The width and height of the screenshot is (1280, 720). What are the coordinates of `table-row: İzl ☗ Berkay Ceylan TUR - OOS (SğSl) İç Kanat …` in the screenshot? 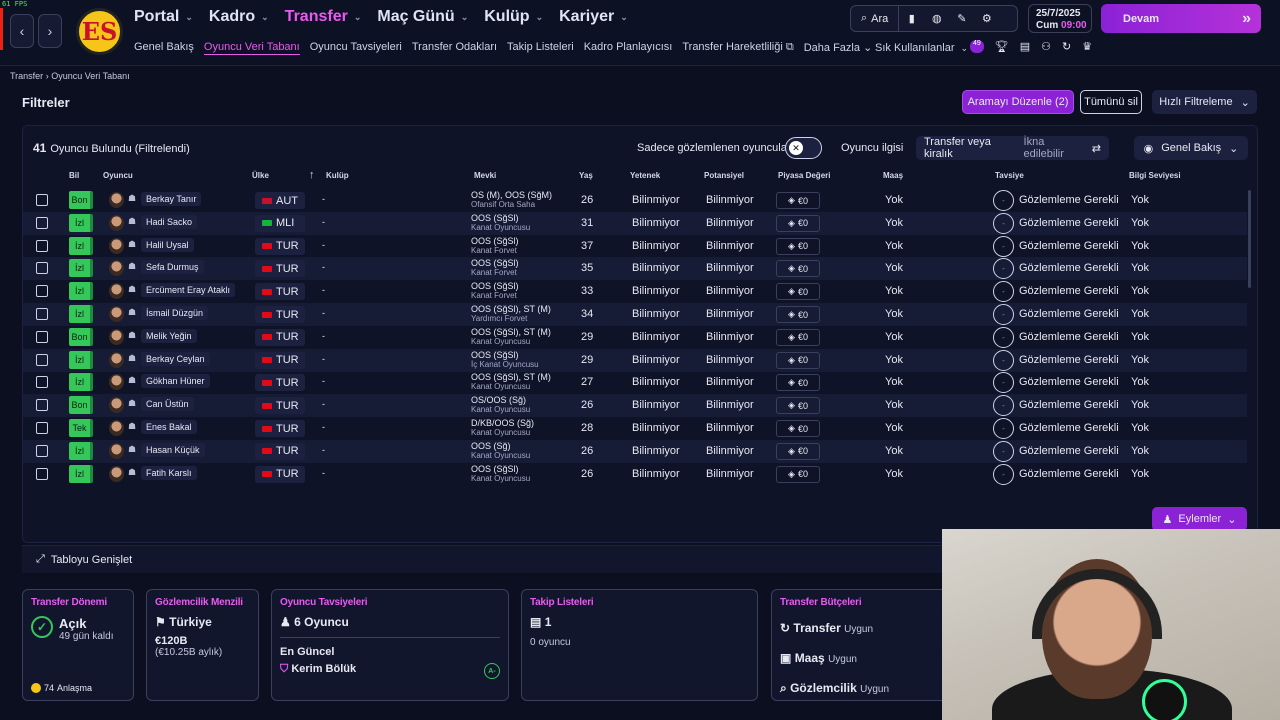 It's located at (635, 360).